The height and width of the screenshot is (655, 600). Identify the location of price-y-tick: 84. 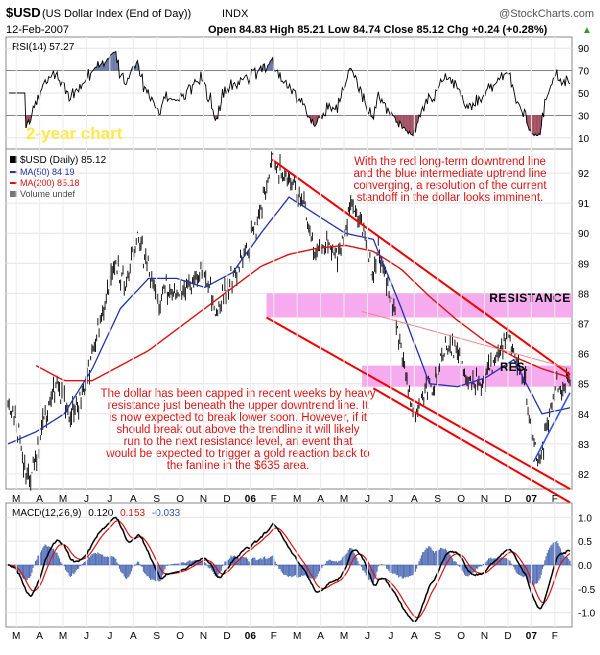
(584, 415).